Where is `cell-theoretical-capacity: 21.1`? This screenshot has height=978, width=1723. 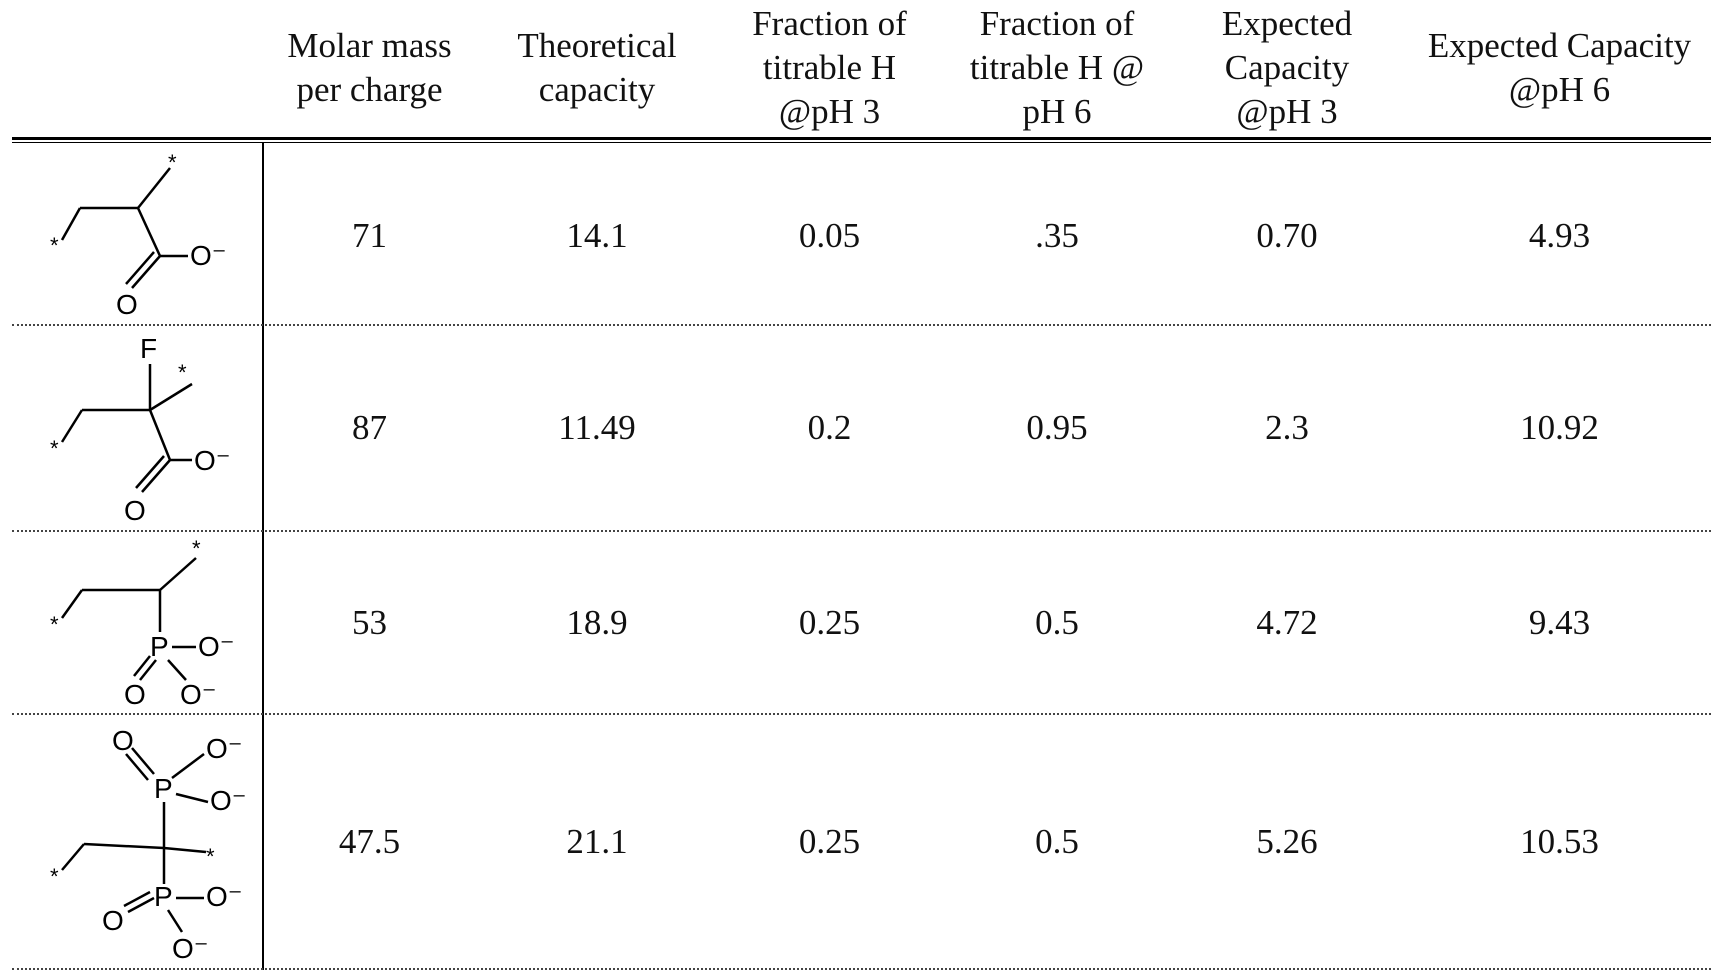 cell-theoretical-capacity: 21.1 is located at coordinates (597, 841).